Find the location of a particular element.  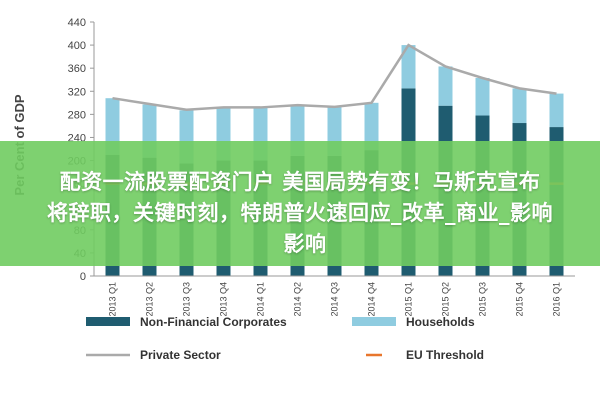

y-tick-label: 360 is located at coordinates (77, 69).